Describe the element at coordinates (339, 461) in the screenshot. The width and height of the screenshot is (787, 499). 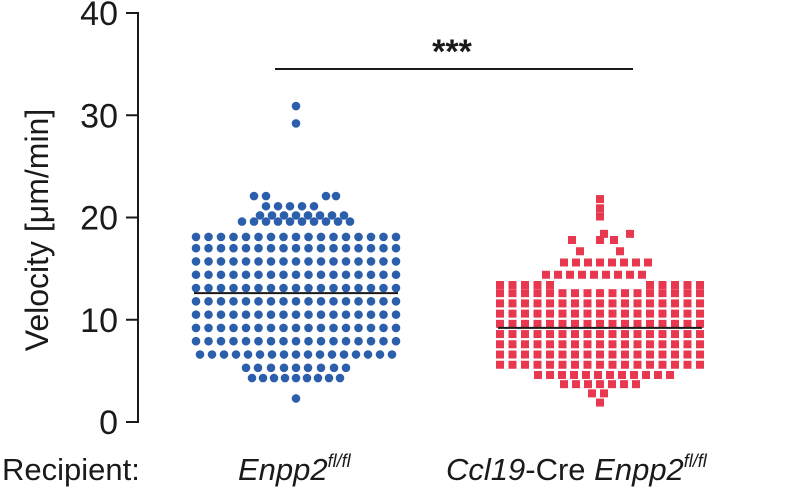
I see `group-1-allele: fl/fl` at that location.